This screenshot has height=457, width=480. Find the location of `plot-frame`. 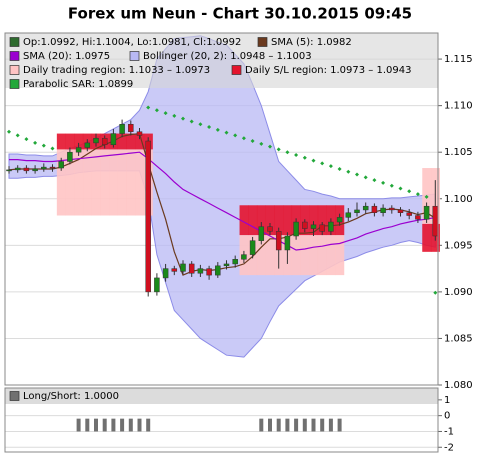

plot-frame is located at coordinates (221, 420).